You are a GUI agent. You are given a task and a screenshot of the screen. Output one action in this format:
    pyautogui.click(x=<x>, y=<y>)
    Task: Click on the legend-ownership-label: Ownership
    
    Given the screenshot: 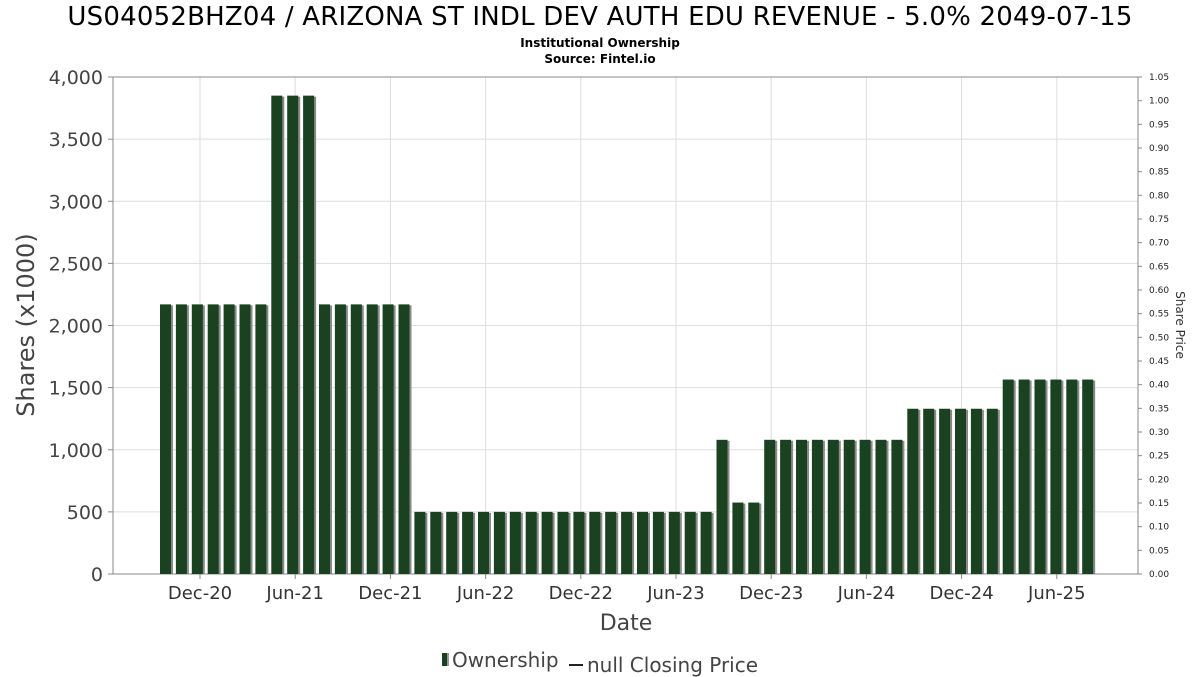 What is the action you would take?
    pyautogui.click(x=505, y=659)
    